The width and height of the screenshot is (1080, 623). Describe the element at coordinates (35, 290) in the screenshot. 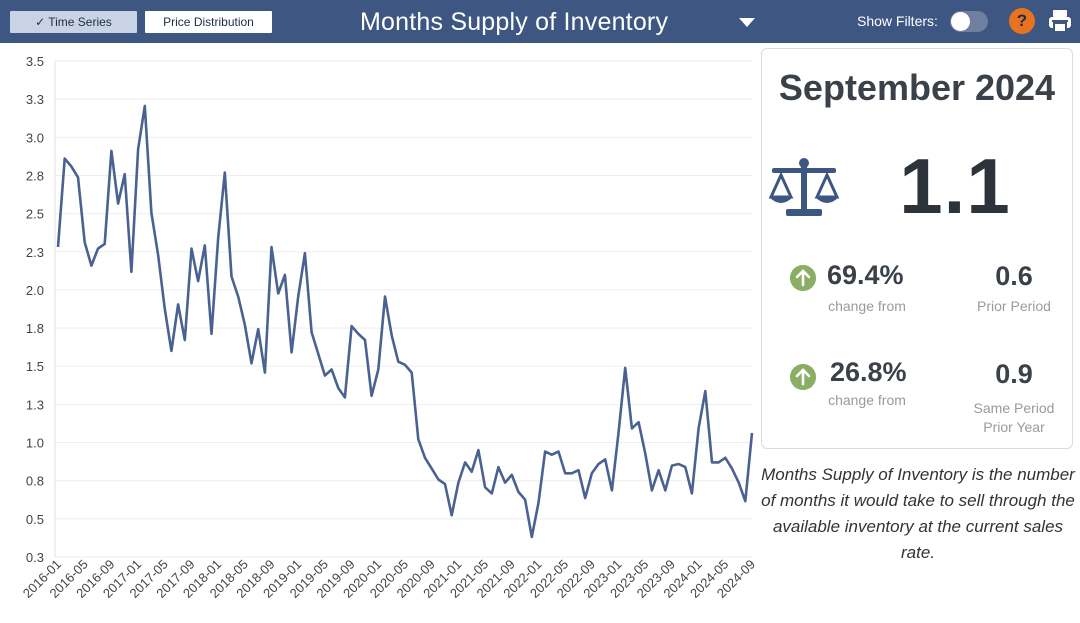

I see `y-tick-label: 2.0` at that location.